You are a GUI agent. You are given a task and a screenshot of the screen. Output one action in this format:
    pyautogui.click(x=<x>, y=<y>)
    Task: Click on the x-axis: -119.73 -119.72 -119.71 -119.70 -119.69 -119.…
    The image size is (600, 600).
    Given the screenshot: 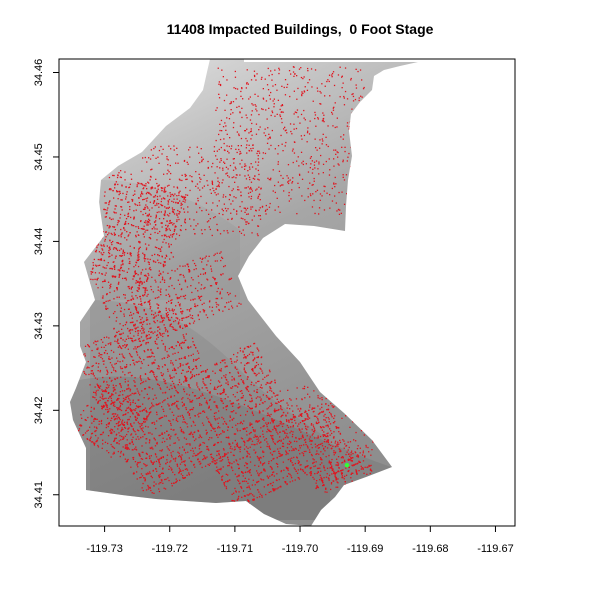 What is the action you would take?
    pyautogui.click(x=300, y=540)
    